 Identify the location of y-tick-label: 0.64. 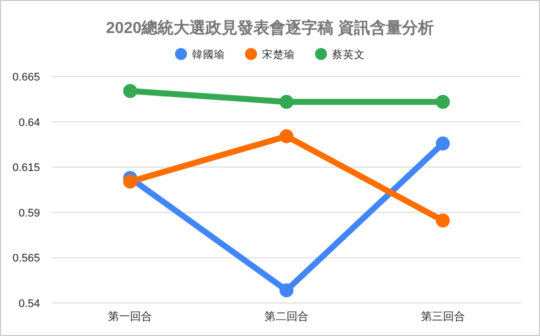
(29, 122).